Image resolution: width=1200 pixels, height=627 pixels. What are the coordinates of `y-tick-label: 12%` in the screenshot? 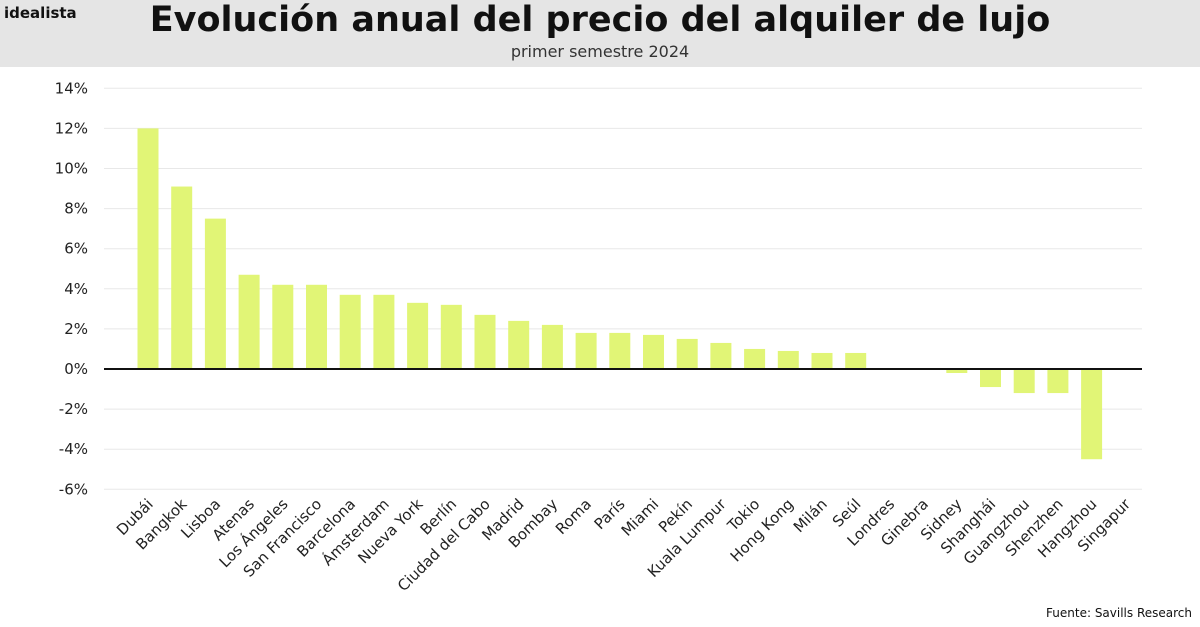 It's located at (71, 128).